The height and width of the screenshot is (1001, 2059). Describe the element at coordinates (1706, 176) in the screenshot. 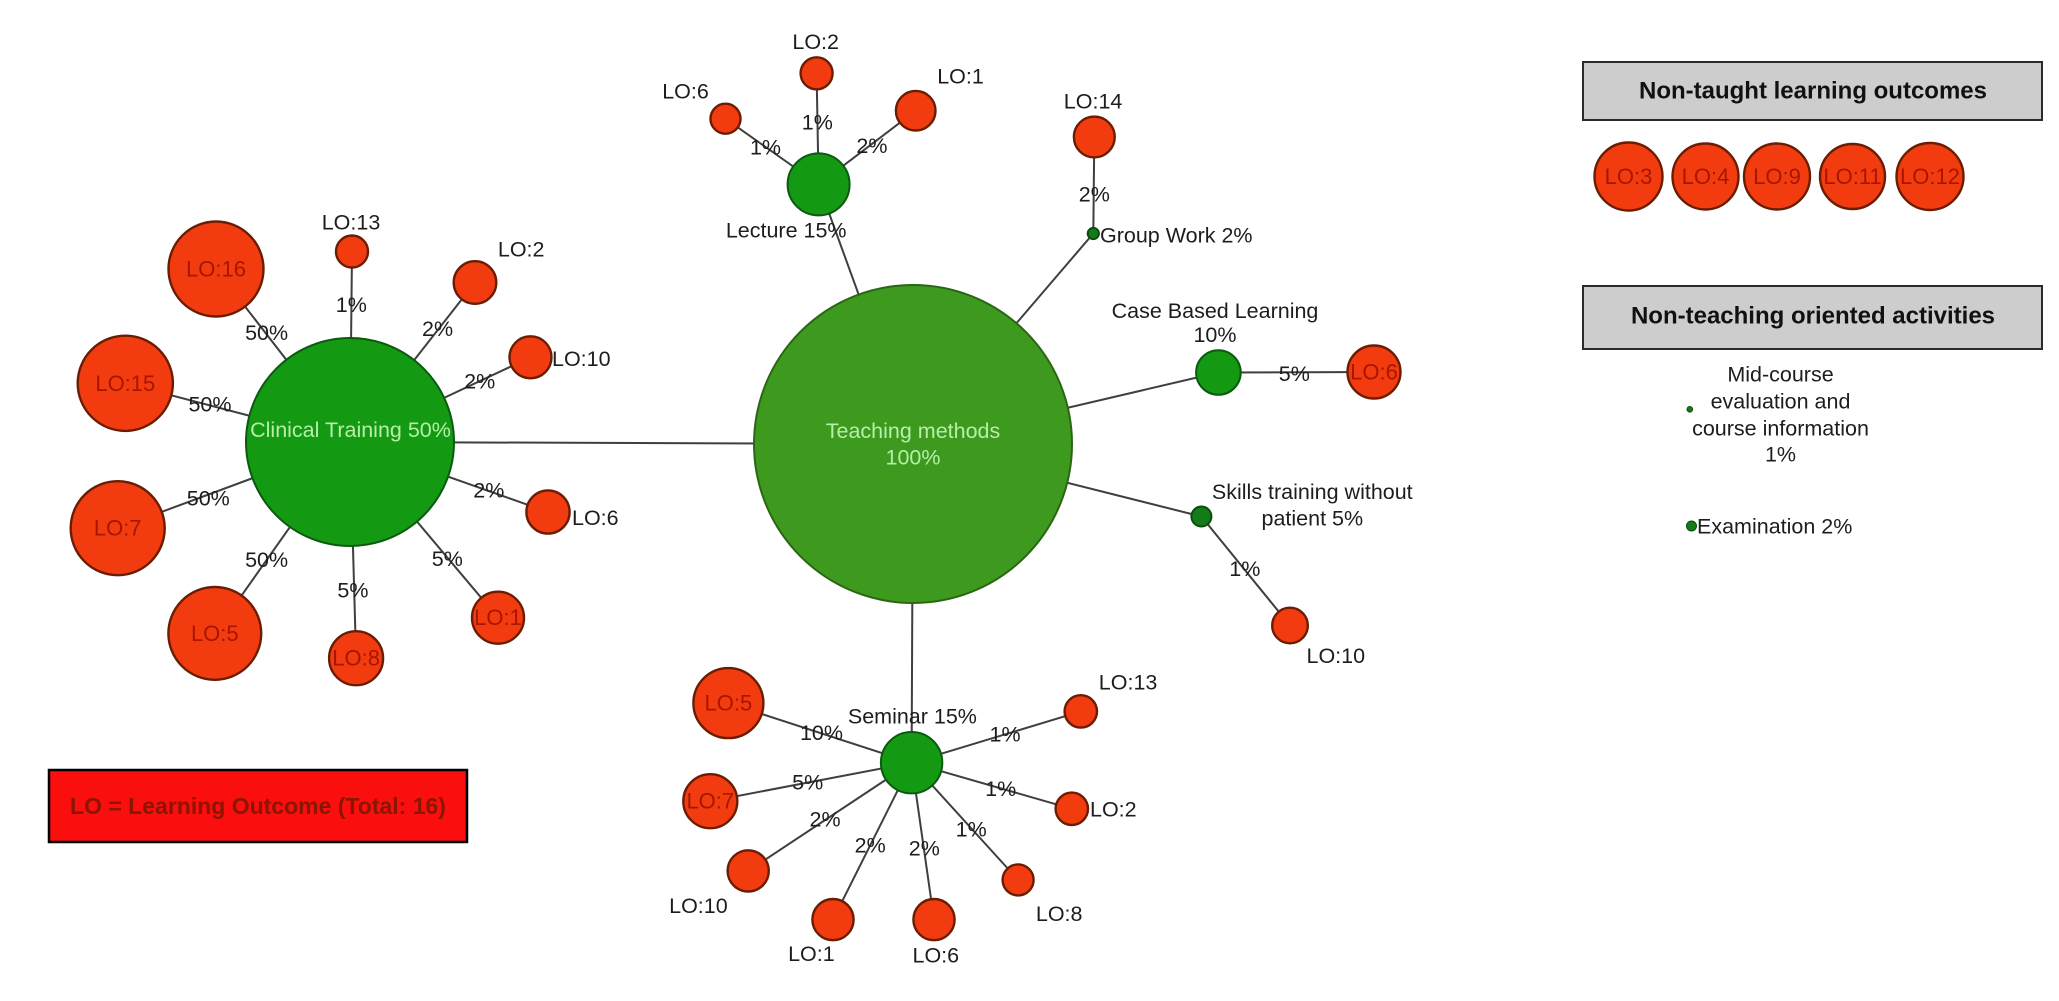

I see `svg-text: LO:4` at that location.